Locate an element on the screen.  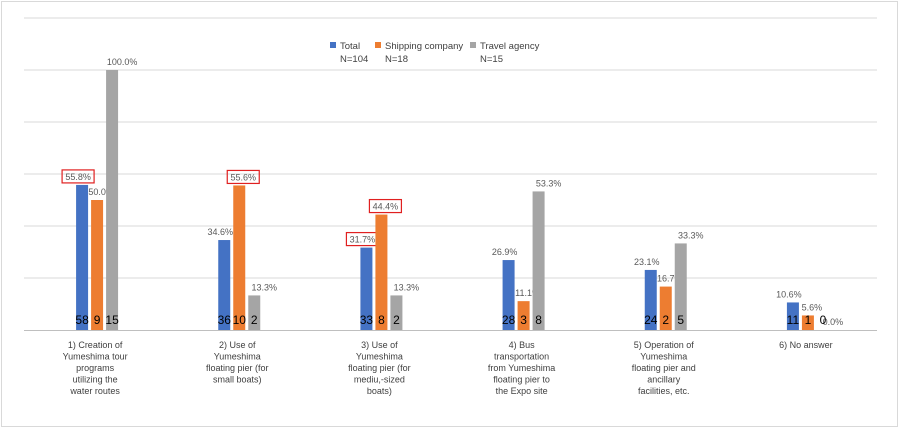
category-label-line: 5) Operation of is located at coordinates (664, 345).